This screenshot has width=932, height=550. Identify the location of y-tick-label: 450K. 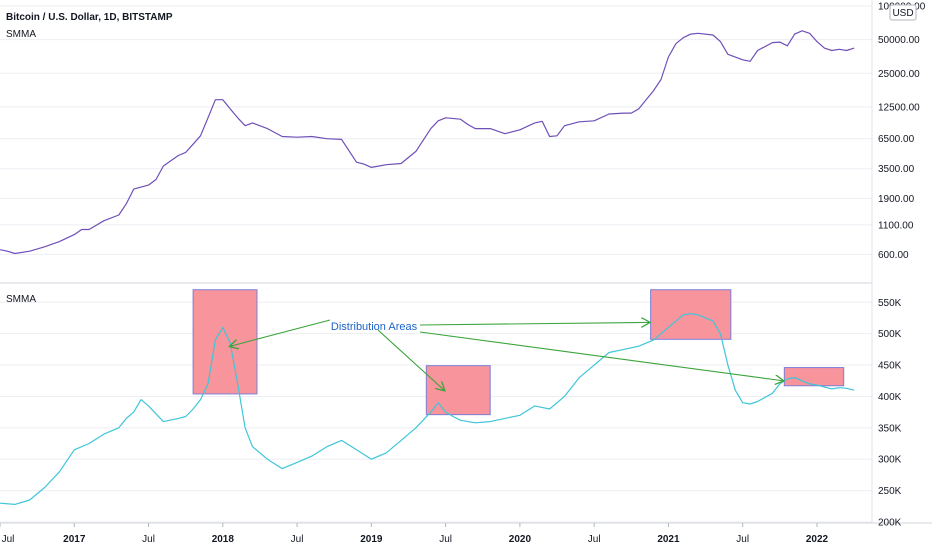
(890, 366).